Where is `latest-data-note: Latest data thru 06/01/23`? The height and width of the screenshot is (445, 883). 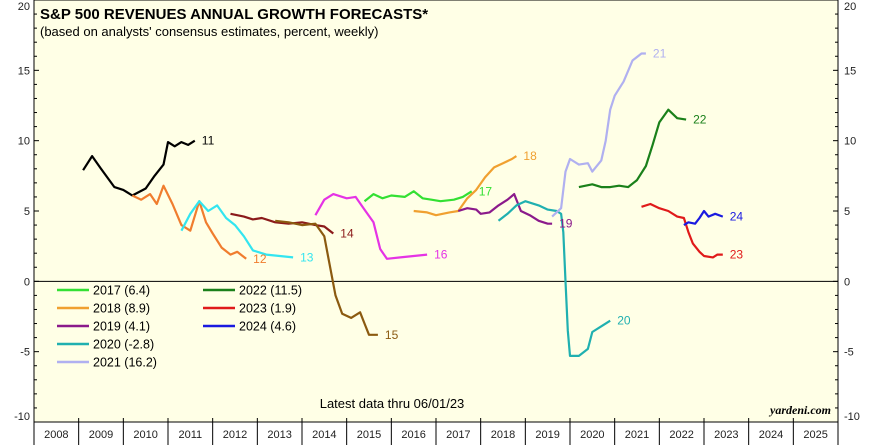
latest-data-note: Latest data thru 06/01/23 is located at coordinates (392, 403).